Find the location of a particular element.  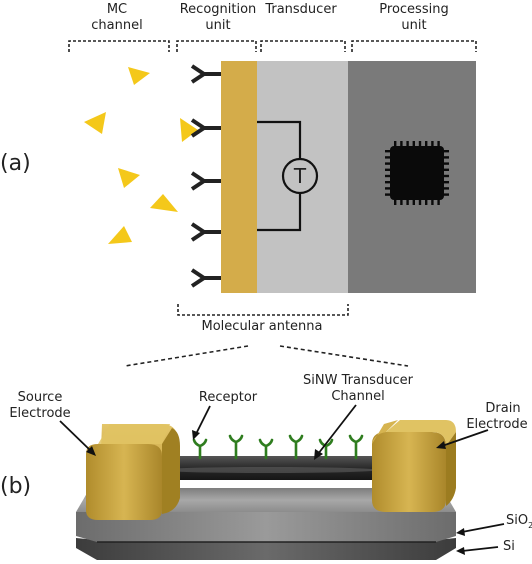

sinw-channel-label-line2: Channel is located at coordinates (357, 396).